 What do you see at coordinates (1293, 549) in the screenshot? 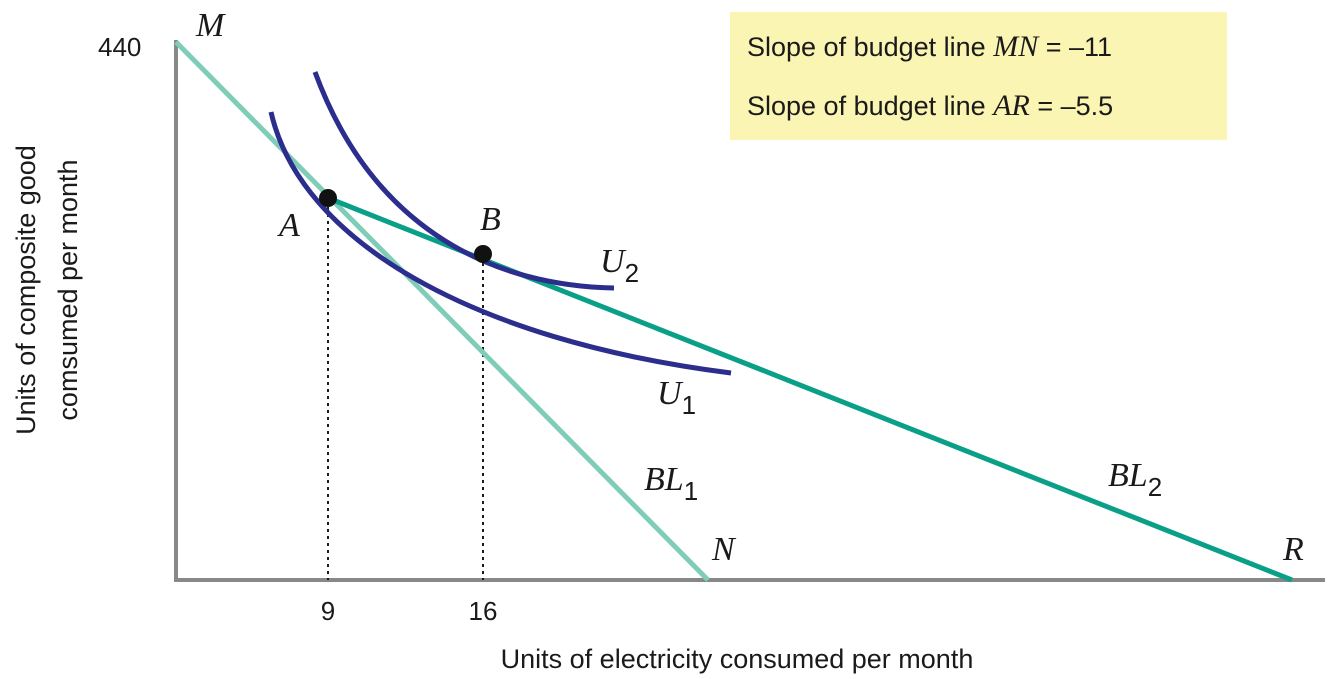
I see `label-r: R` at bounding box center [1293, 549].